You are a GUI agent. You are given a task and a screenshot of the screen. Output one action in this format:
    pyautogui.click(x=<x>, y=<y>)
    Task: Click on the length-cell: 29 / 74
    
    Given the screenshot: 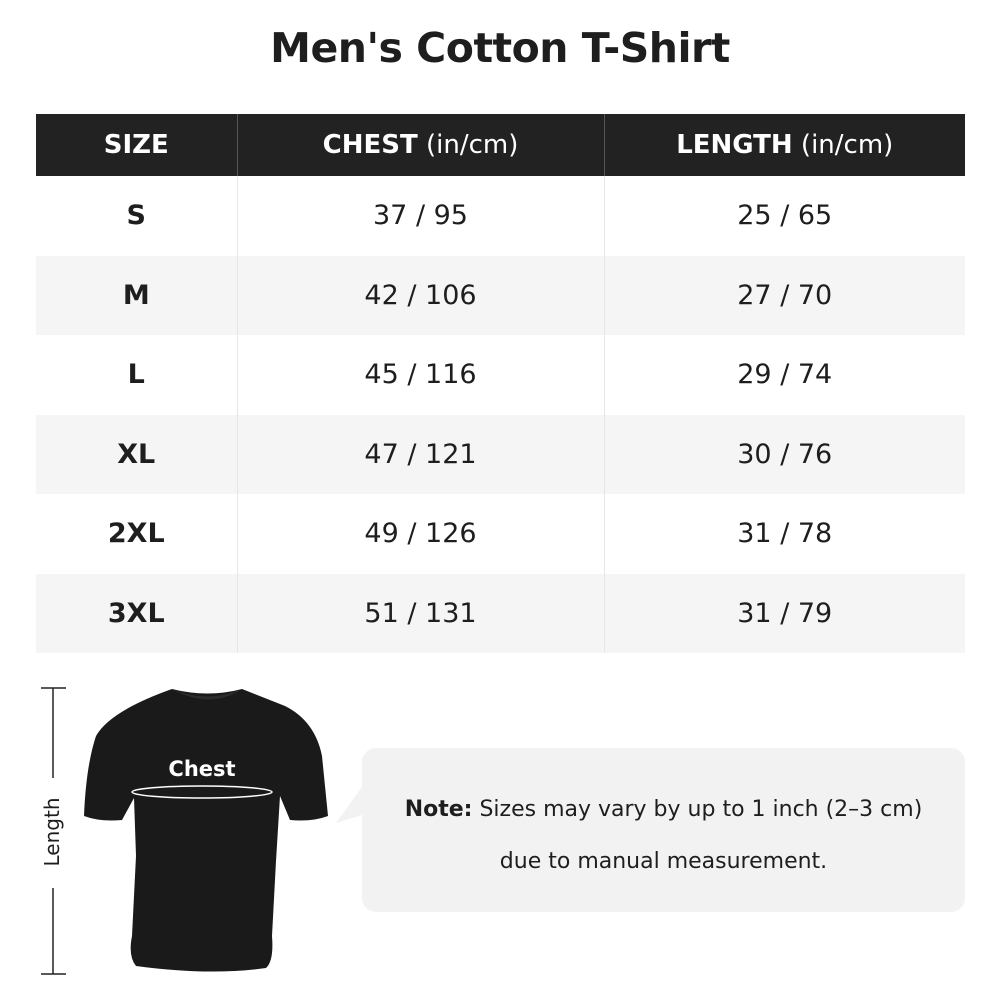 What is the action you would take?
    pyautogui.click(x=785, y=375)
    